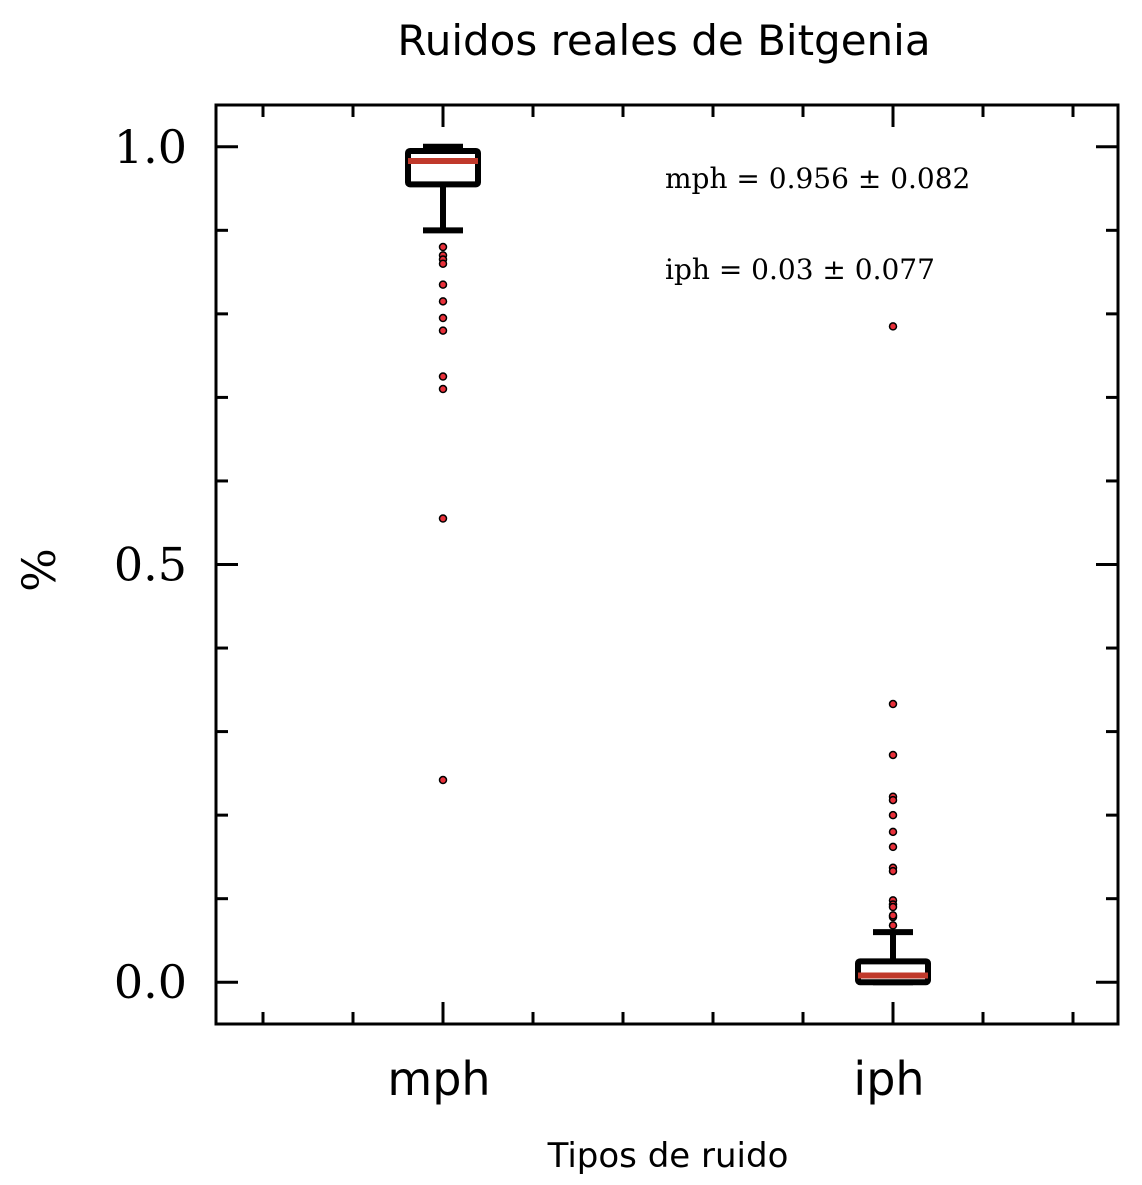 The width and height of the screenshot is (1142, 1185). I want to click on x-tick-label-mph: mph, so click(438, 1079).